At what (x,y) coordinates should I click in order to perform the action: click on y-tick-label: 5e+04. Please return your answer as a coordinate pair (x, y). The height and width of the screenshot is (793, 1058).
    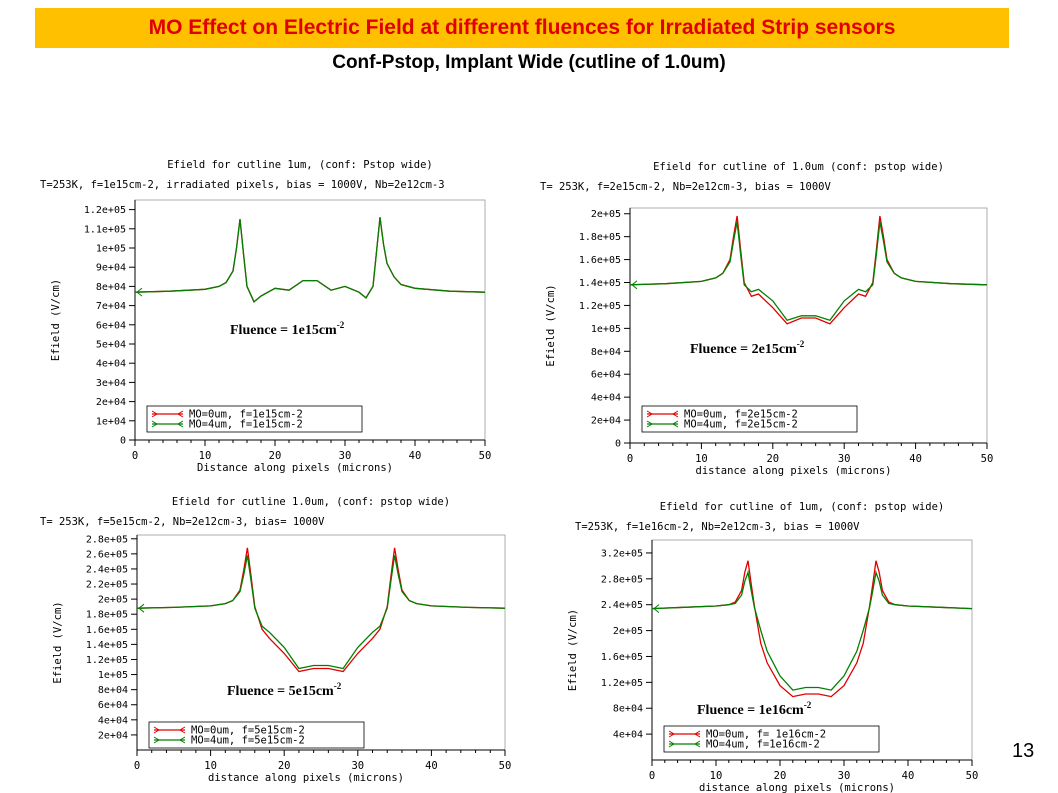
    Looking at the image, I should click on (111, 345).